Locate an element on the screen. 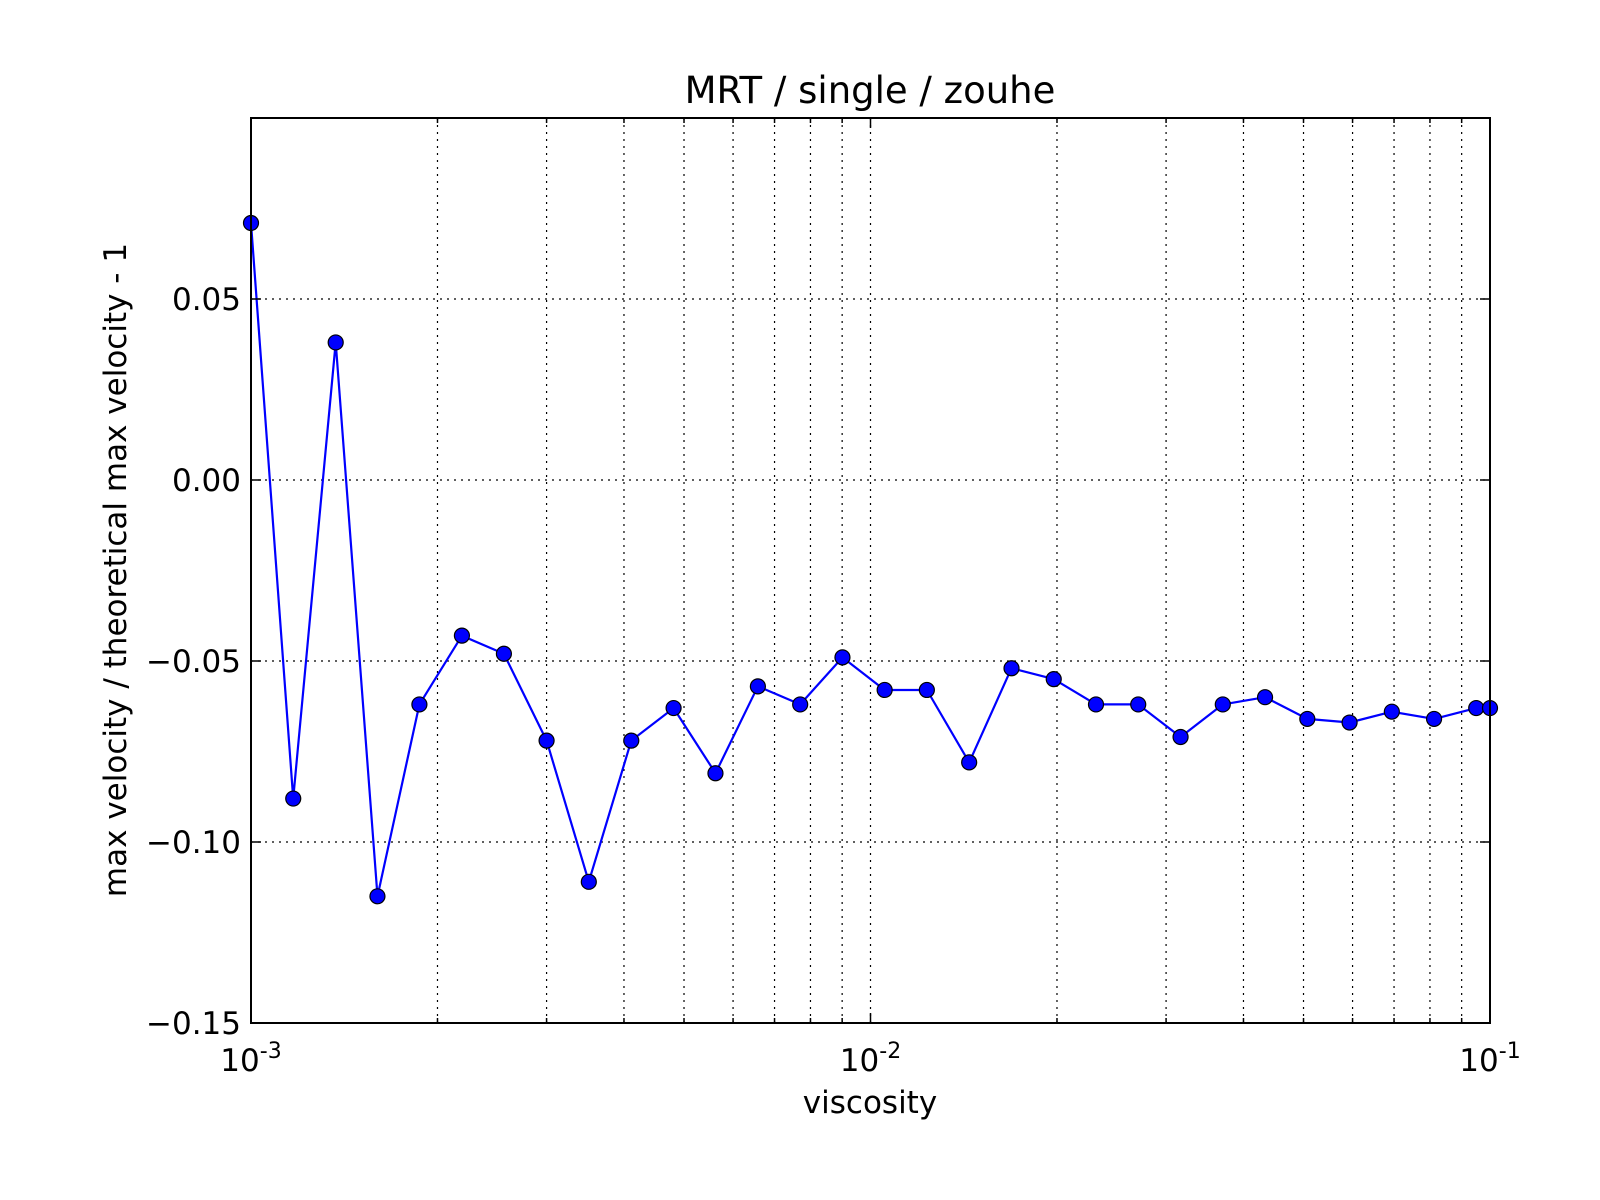  y-tick-label: −0.10 is located at coordinates (193, 843).